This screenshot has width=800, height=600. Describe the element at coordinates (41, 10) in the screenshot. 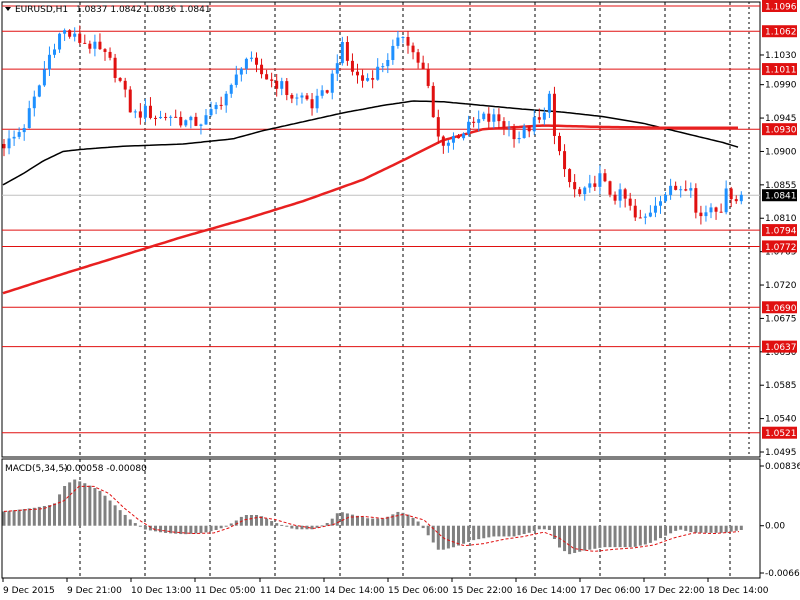

I see `symbol-label: EURUSD,H1` at that location.